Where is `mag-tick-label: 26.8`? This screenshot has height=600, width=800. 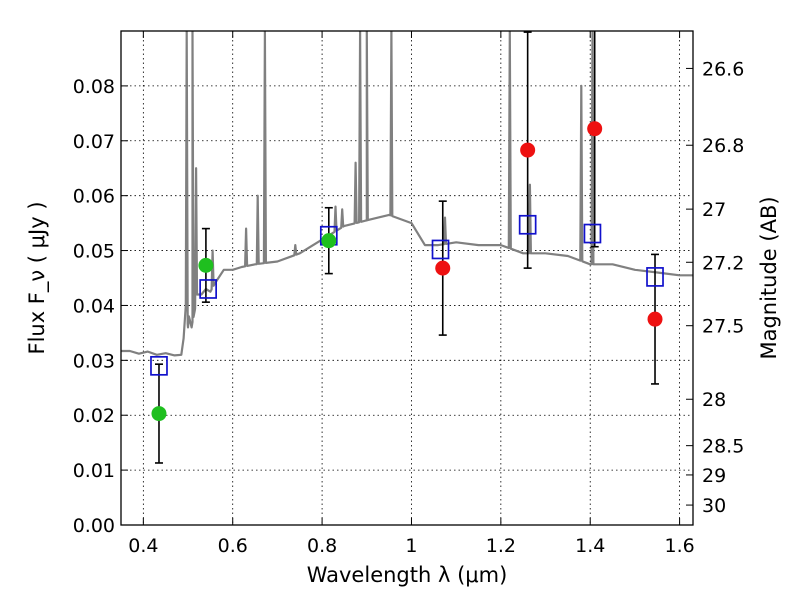
mag-tick-label: 26.8 is located at coordinates (723, 146).